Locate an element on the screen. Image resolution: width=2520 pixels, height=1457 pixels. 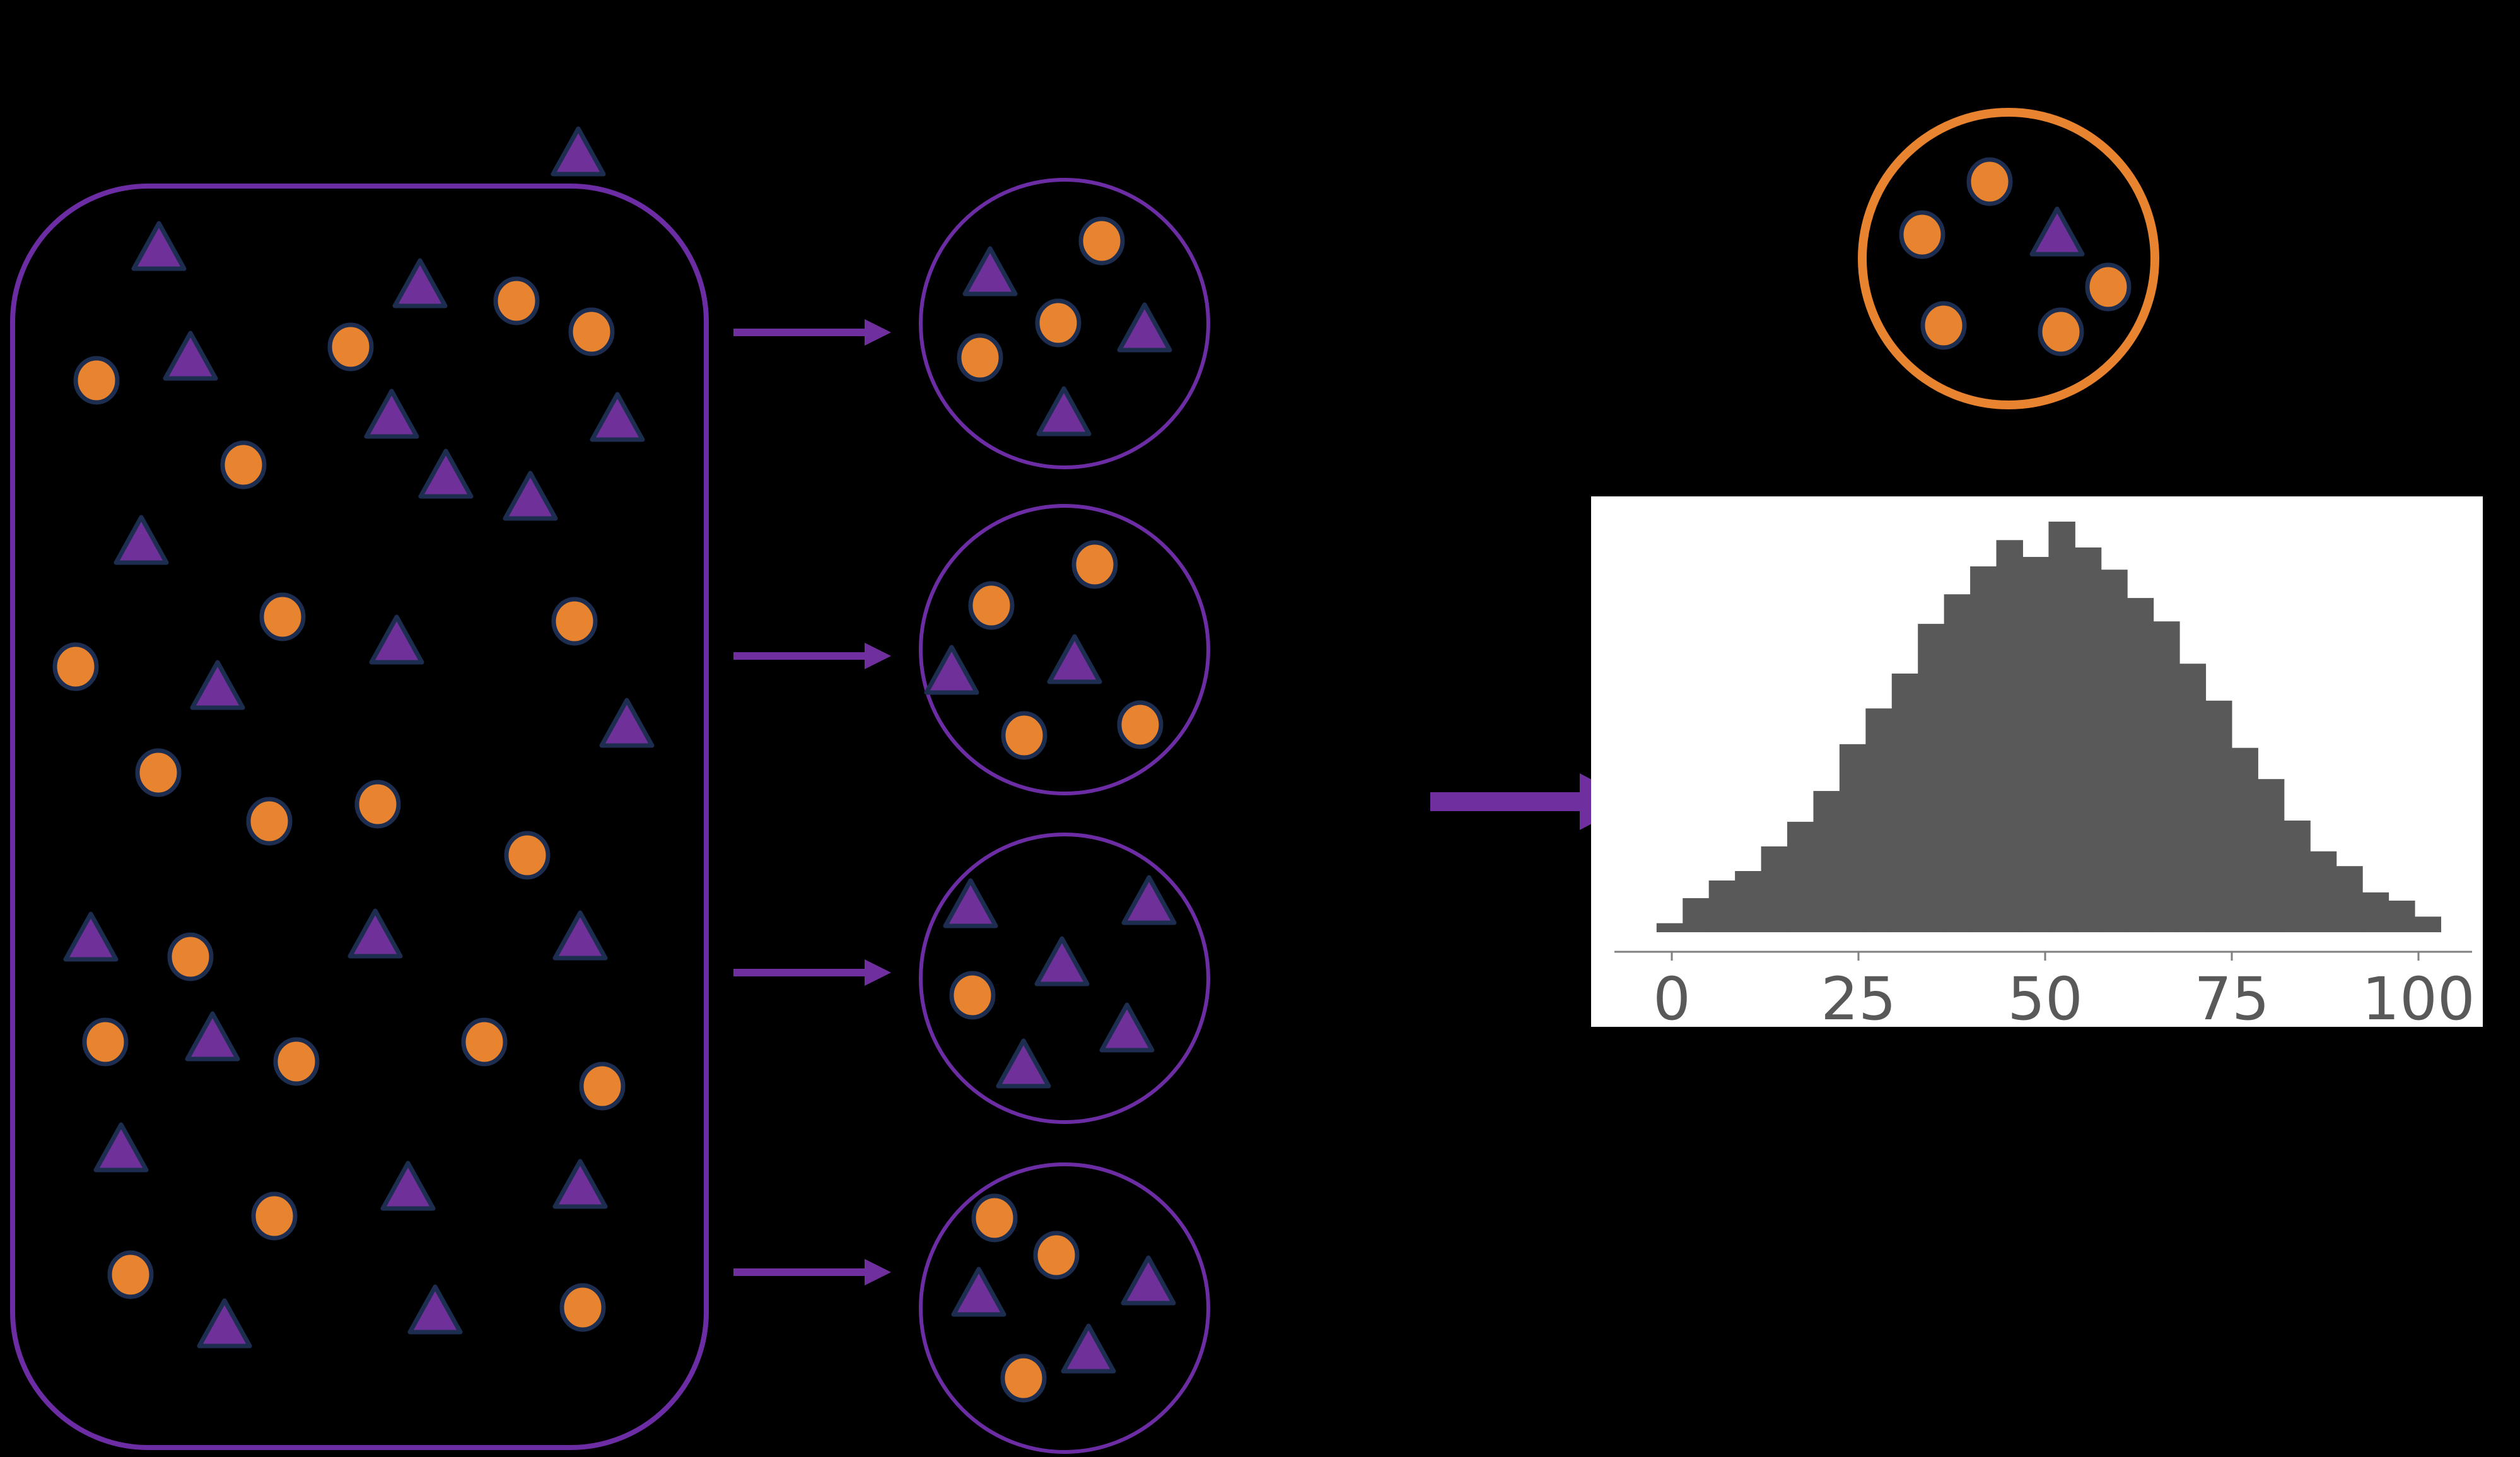
histogram-panel: 0 25 50 75 100 is located at coordinates (2037, 765).